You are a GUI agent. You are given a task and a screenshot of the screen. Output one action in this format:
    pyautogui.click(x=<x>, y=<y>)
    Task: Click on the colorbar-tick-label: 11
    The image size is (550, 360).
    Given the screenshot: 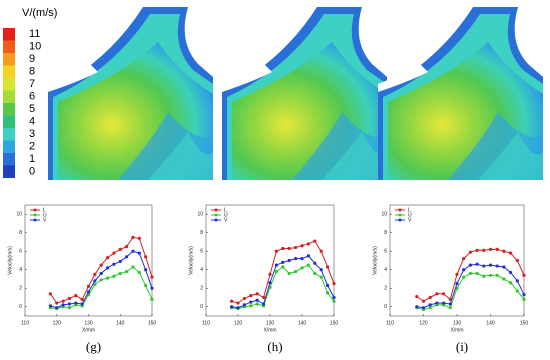 What is the action you would take?
    pyautogui.click(x=34, y=34)
    